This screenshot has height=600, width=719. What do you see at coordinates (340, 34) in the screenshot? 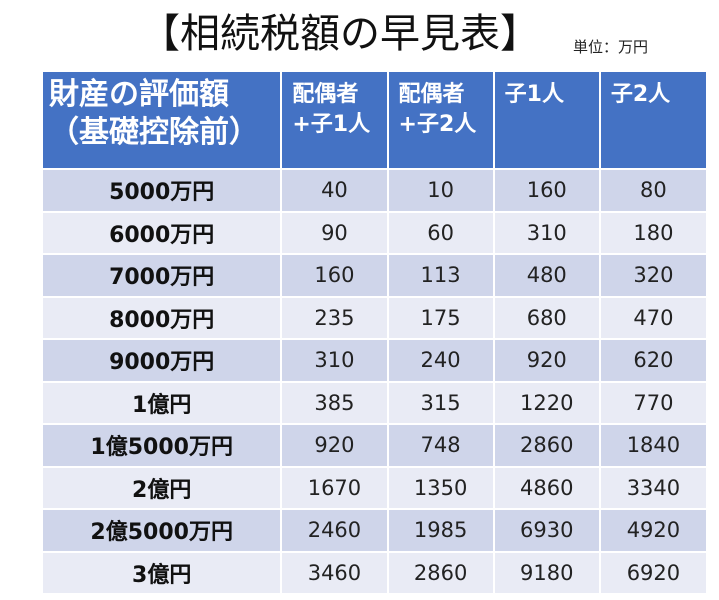
I see `page-title: 【相続税額の早見表】` at bounding box center [340, 34].